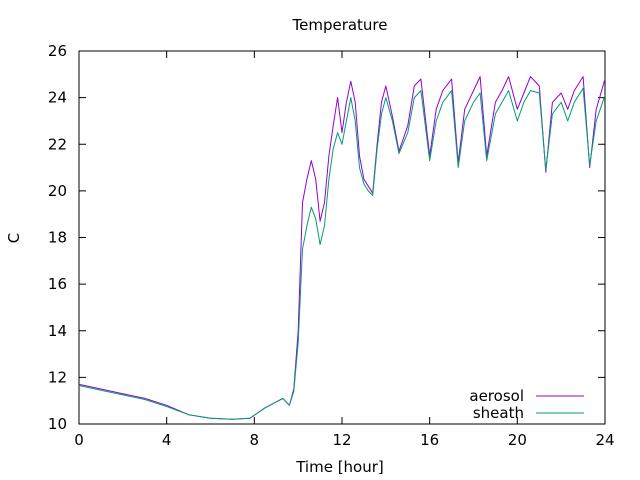 The height and width of the screenshot is (480, 640). Describe the element at coordinates (57, 331) in the screenshot. I see `y-tick-label: 14` at that location.